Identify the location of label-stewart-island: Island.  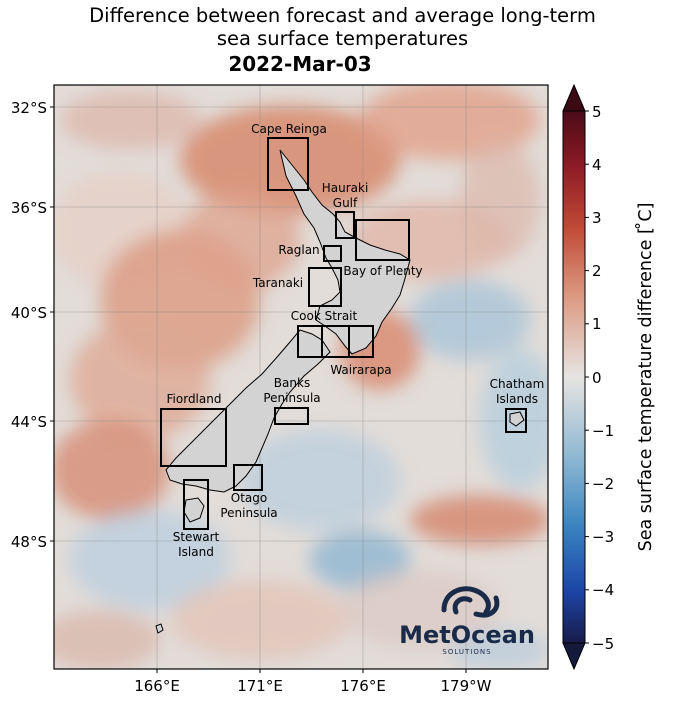
(196, 552).